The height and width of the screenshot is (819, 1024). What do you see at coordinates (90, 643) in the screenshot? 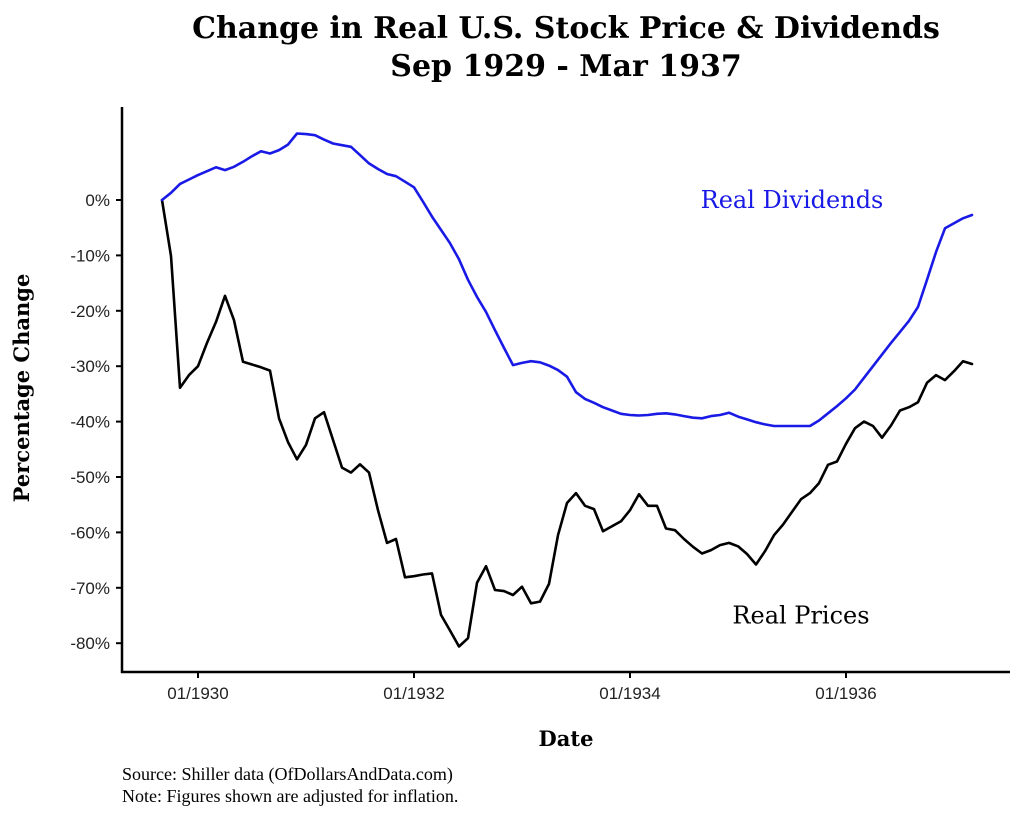
I see `y-tick-label: -80%` at bounding box center [90, 643].